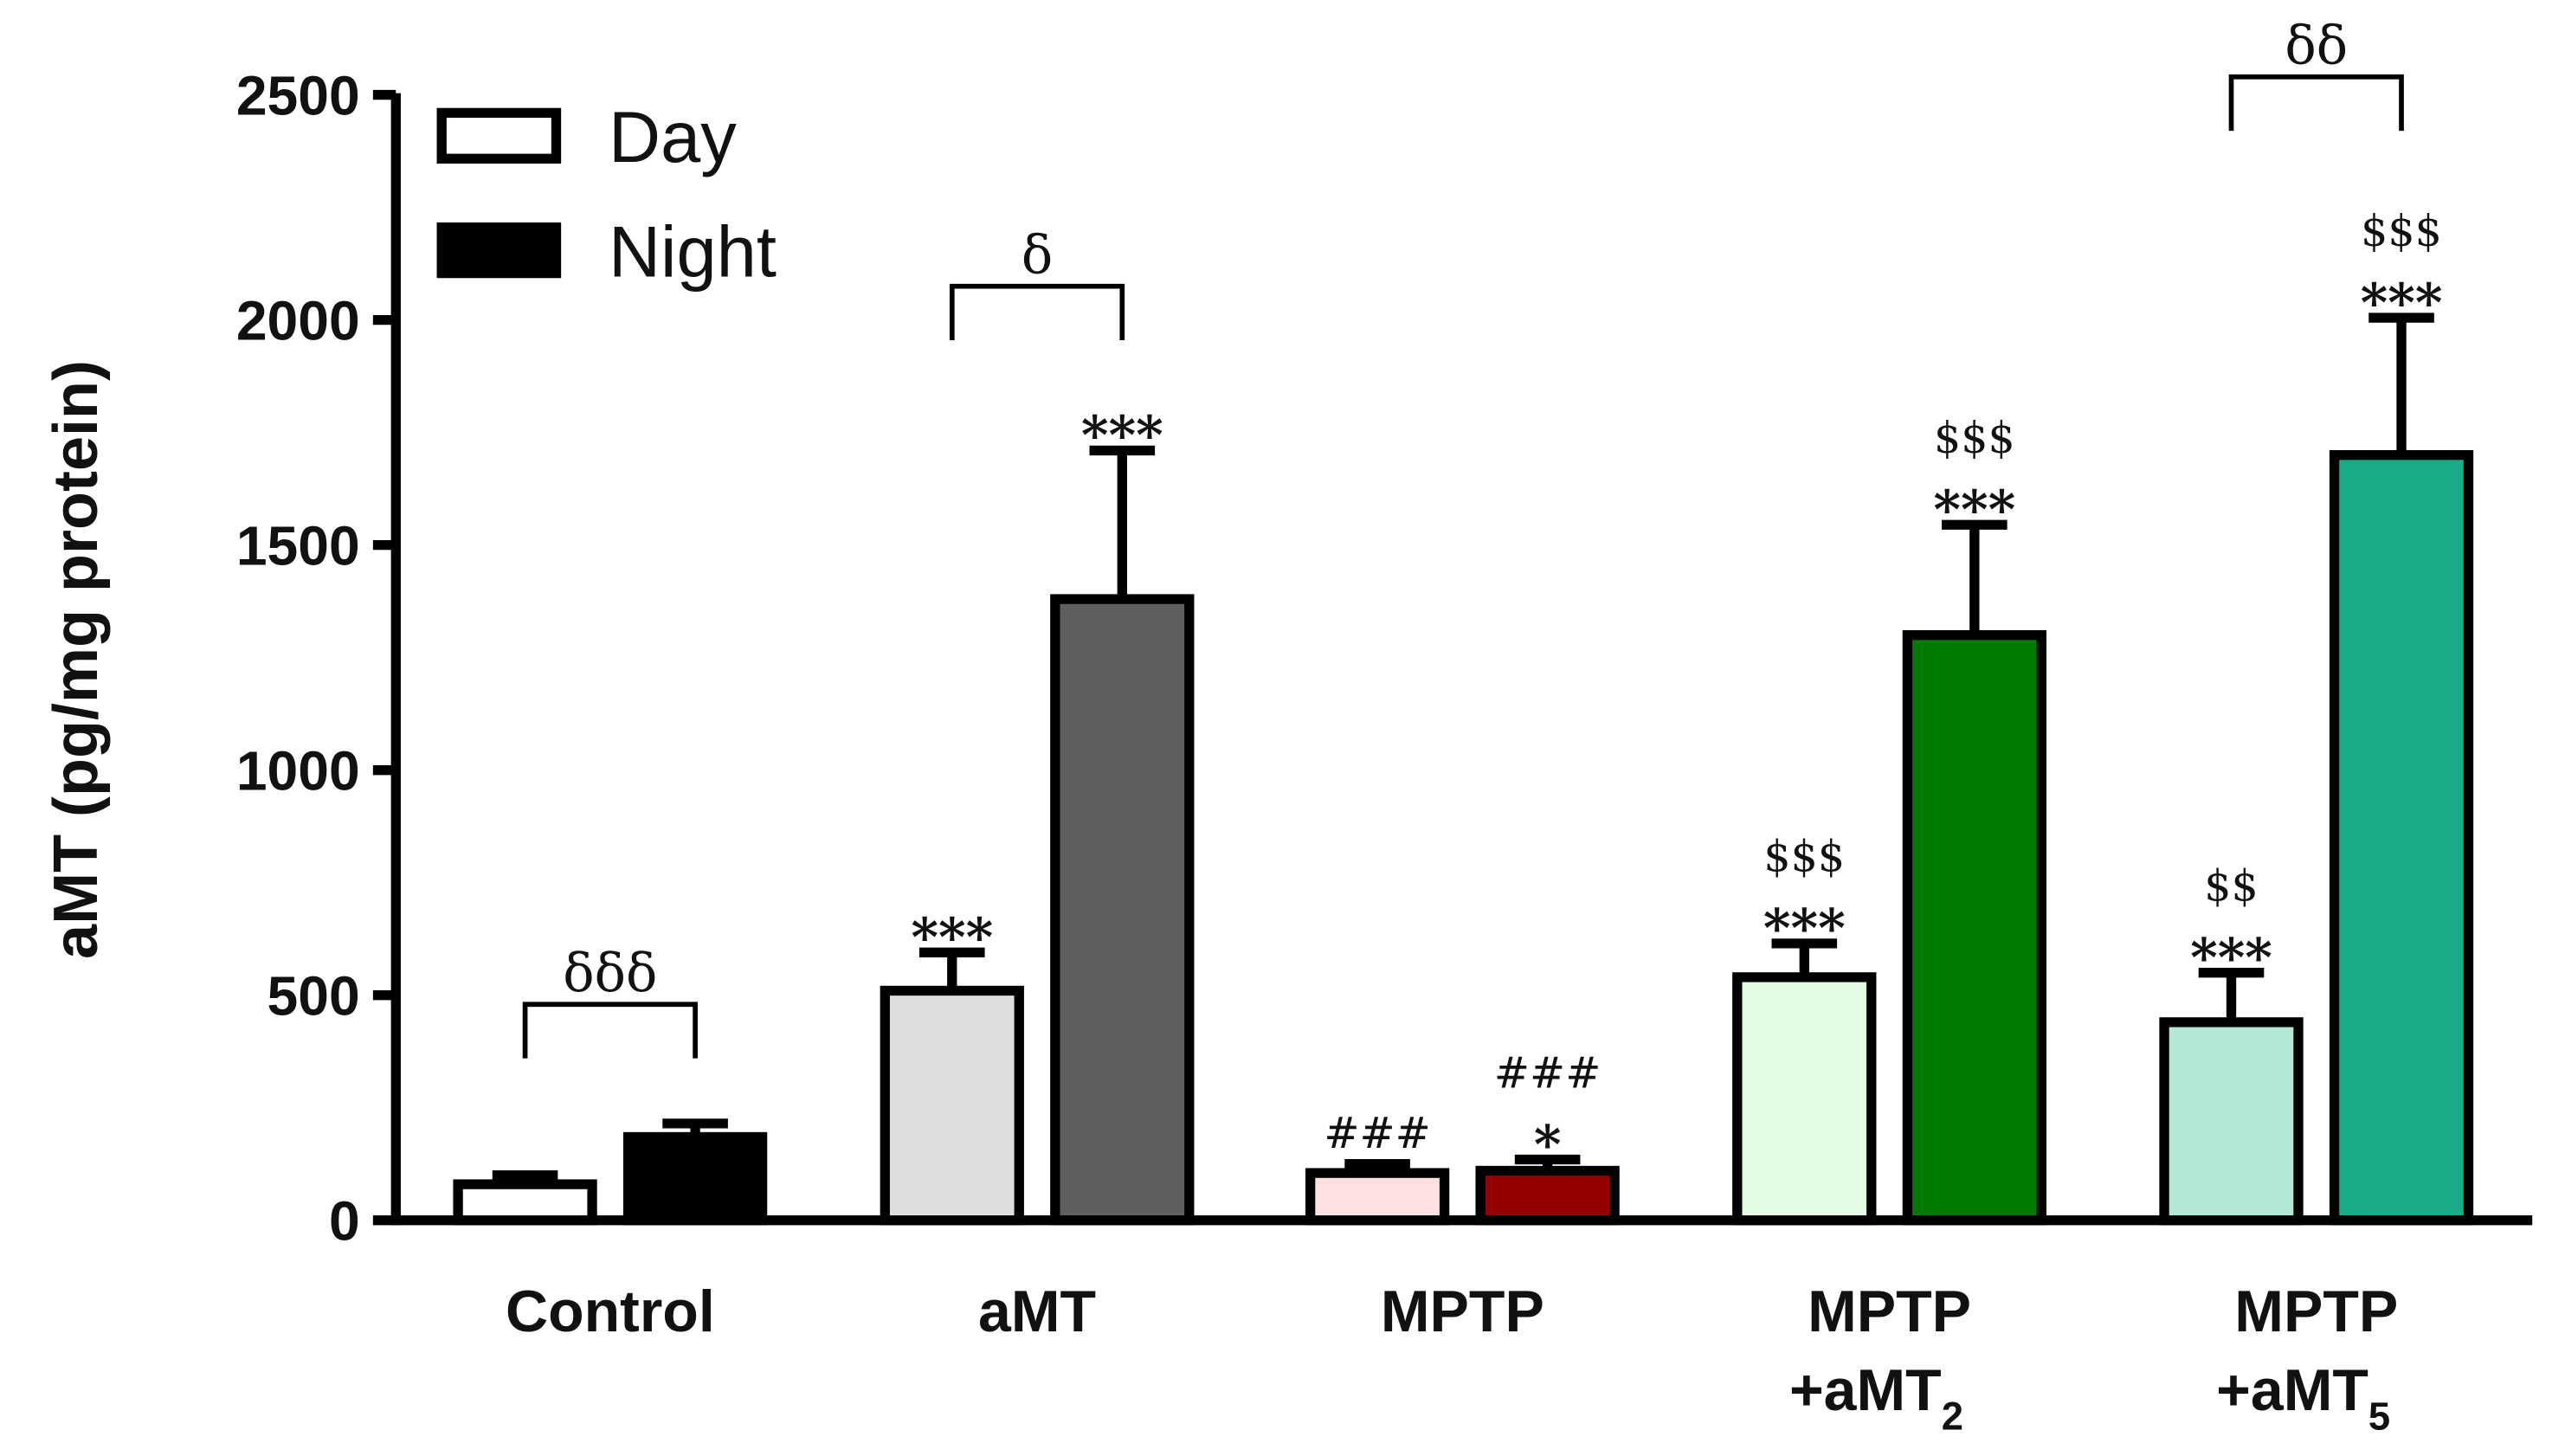  Describe the element at coordinates (298, 320) in the screenshot. I see `y-tick-label: 2000` at that location.